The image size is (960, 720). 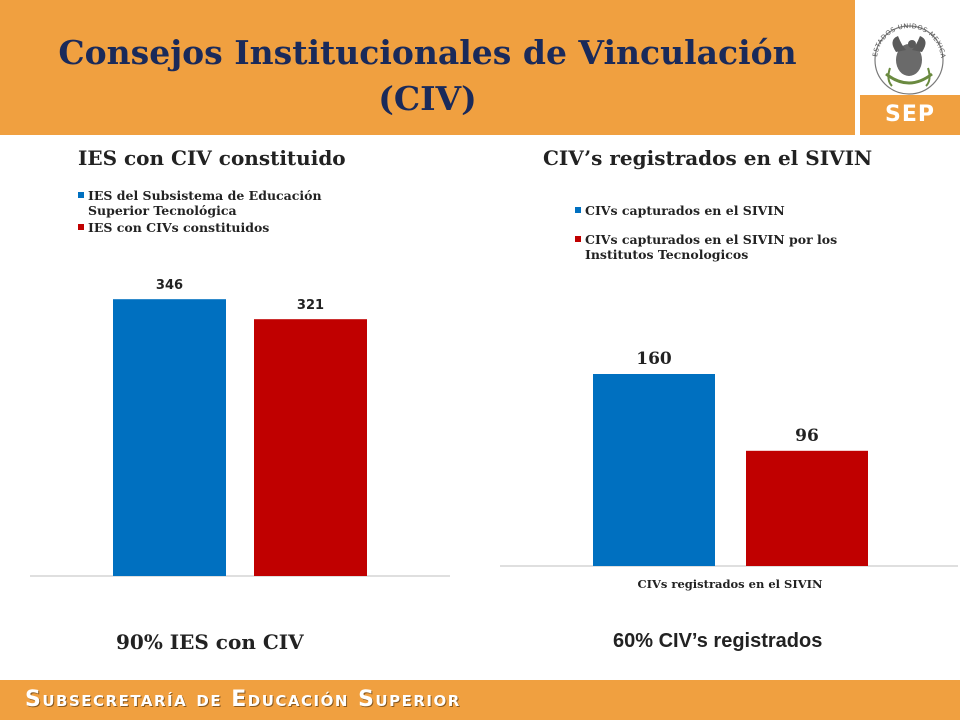 I want to click on data-label-right-0: 160, so click(x=654, y=359).